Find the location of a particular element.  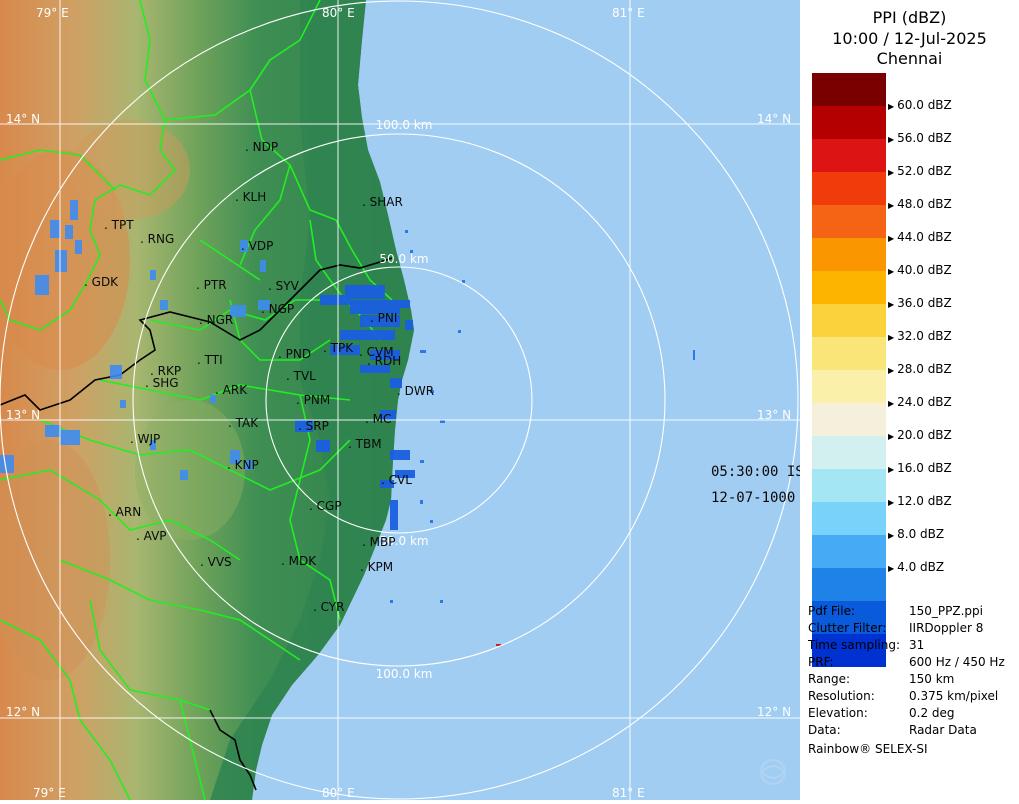

station-tpk: . TPK is located at coordinates (338, 348).